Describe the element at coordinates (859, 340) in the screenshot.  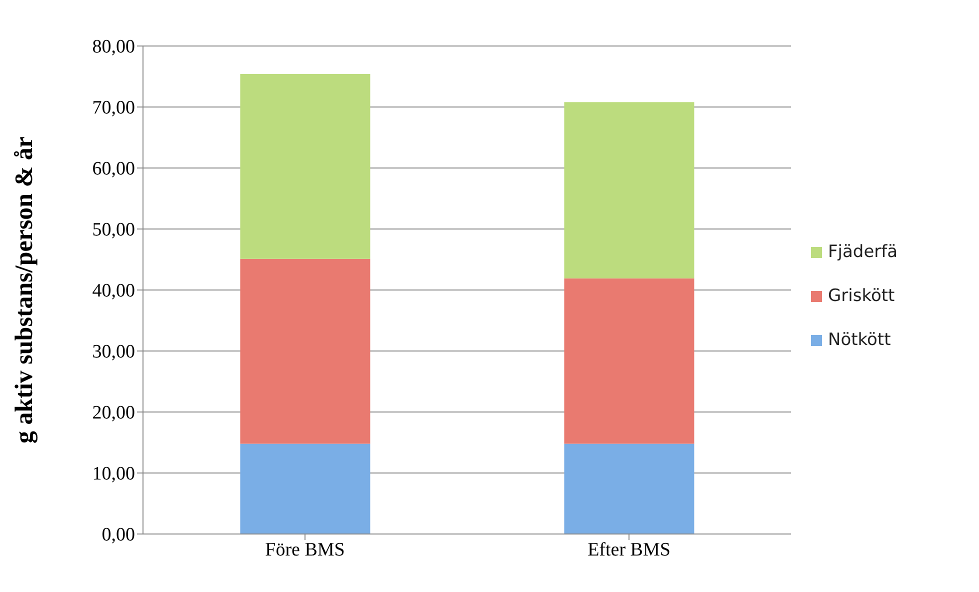
I see `legend-label: Nötkött` at that location.